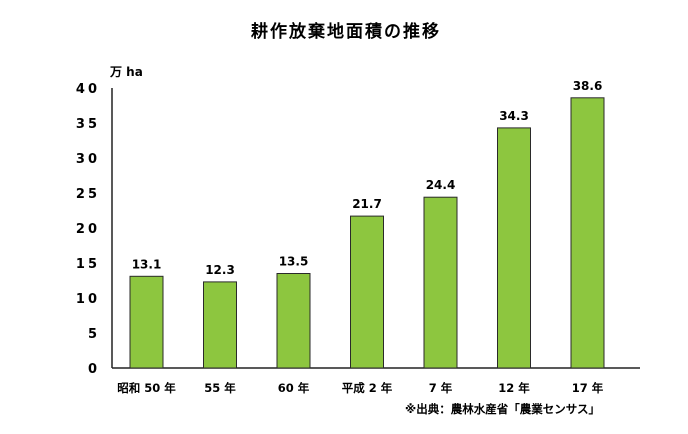  I want to click on y-tick-label: 15, so click(88, 264).